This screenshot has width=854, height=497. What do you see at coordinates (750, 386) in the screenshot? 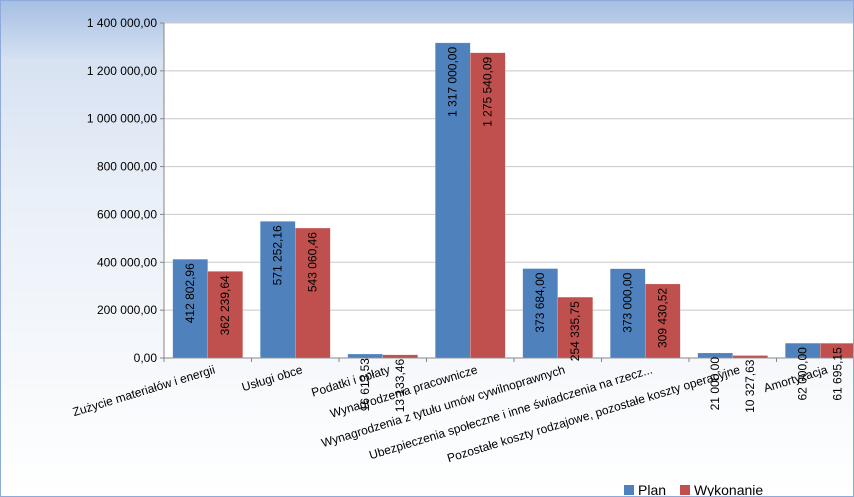
I see `data-label: 10 327,63` at bounding box center [750, 386].